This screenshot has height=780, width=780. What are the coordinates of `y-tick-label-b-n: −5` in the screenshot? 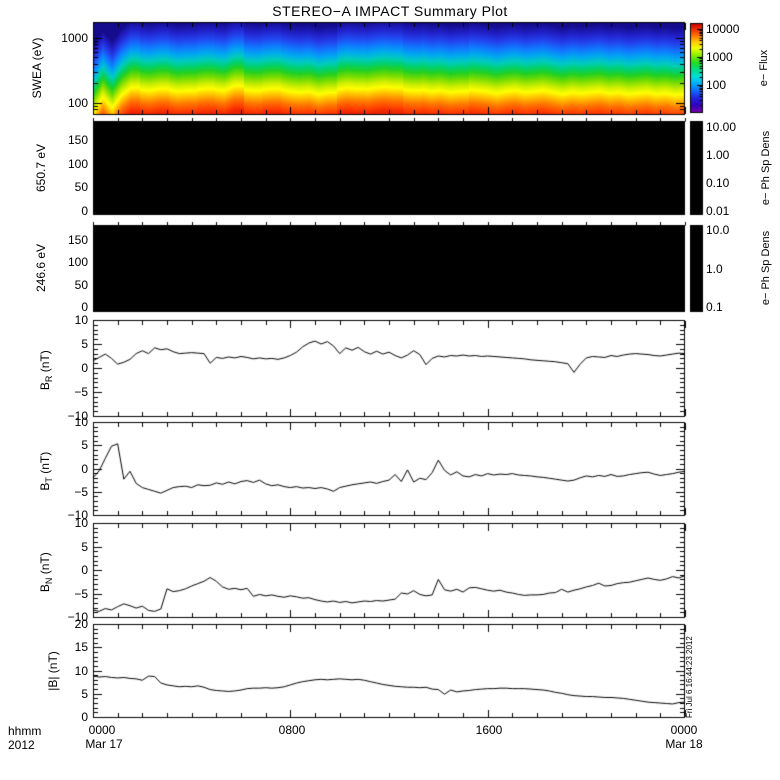 It's located at (81, 594).